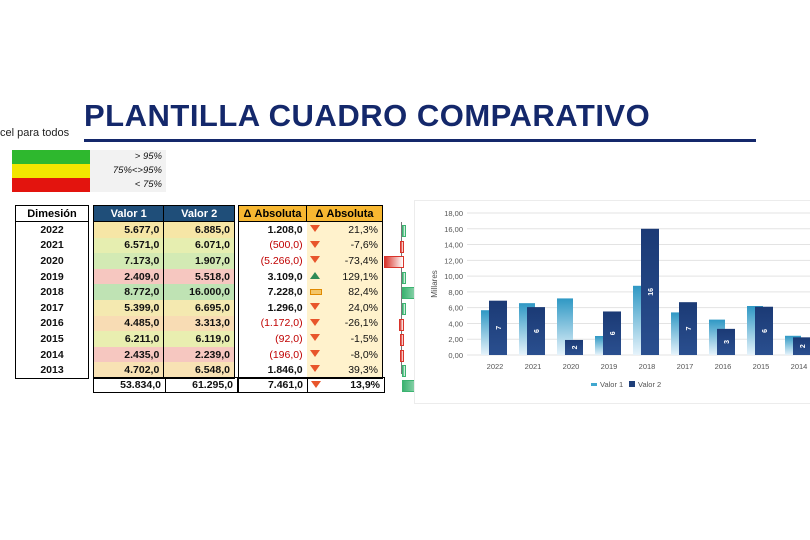  Describe the element at coordinates (344, 292) in the screenshot. I see `delta-percent-cell: 82,4%` at that location.